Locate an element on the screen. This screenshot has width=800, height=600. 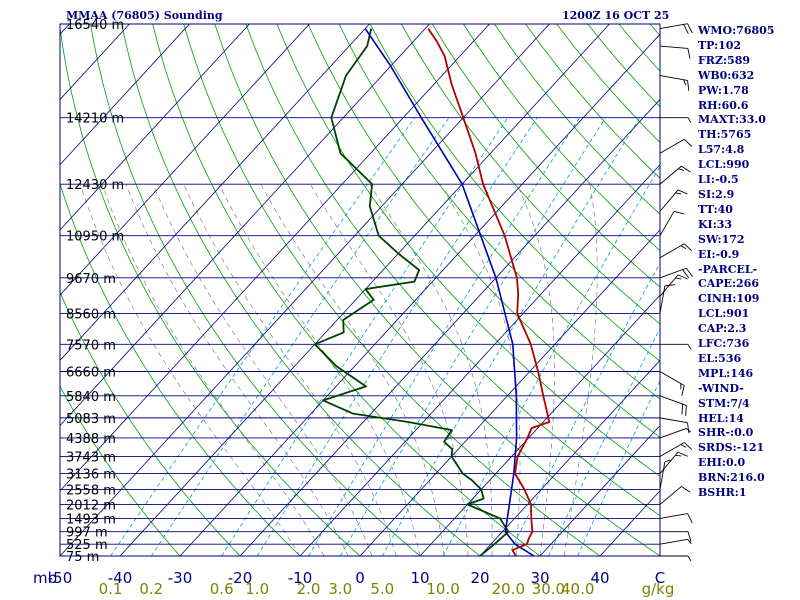
mixing-ratio-label: 3.0 is located at coordinates (340, 589).